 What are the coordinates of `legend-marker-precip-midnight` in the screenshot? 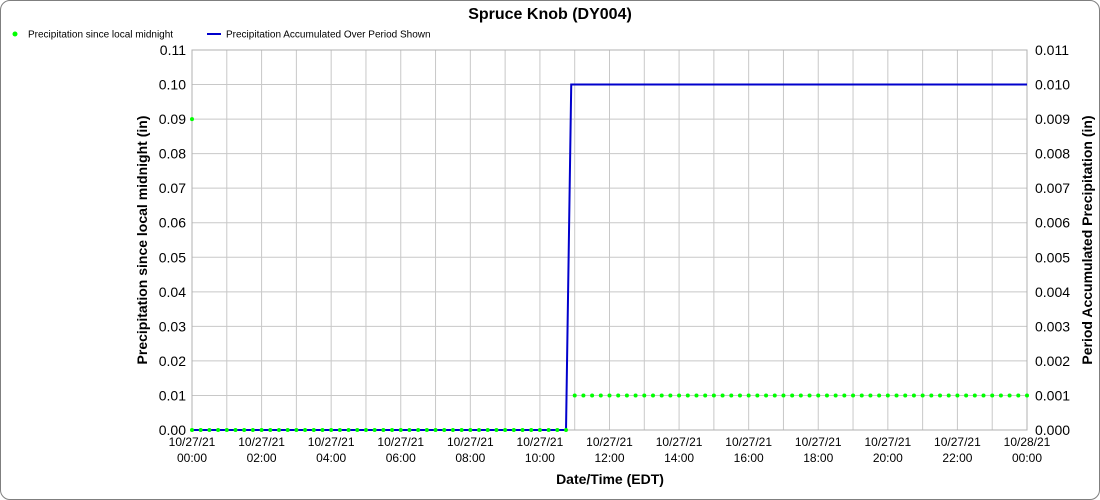 It's located at (15, 34).